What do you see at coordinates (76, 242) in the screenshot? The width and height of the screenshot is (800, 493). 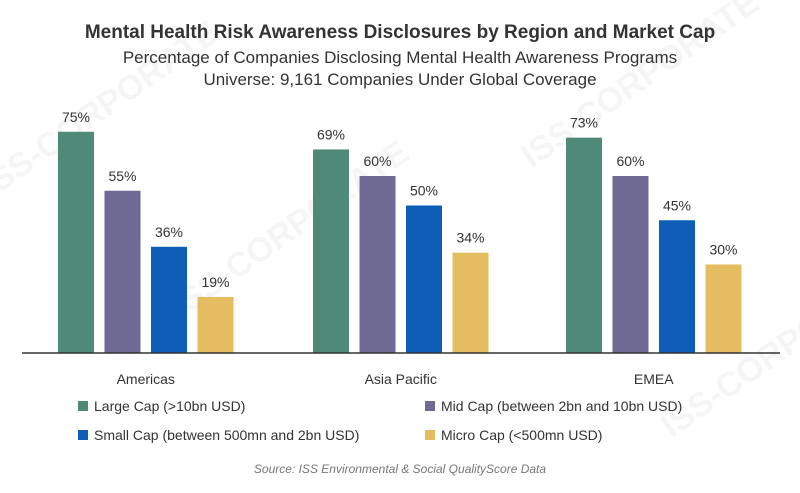 I see `bar-americas-large-cap` at bounding box center [76, 242].